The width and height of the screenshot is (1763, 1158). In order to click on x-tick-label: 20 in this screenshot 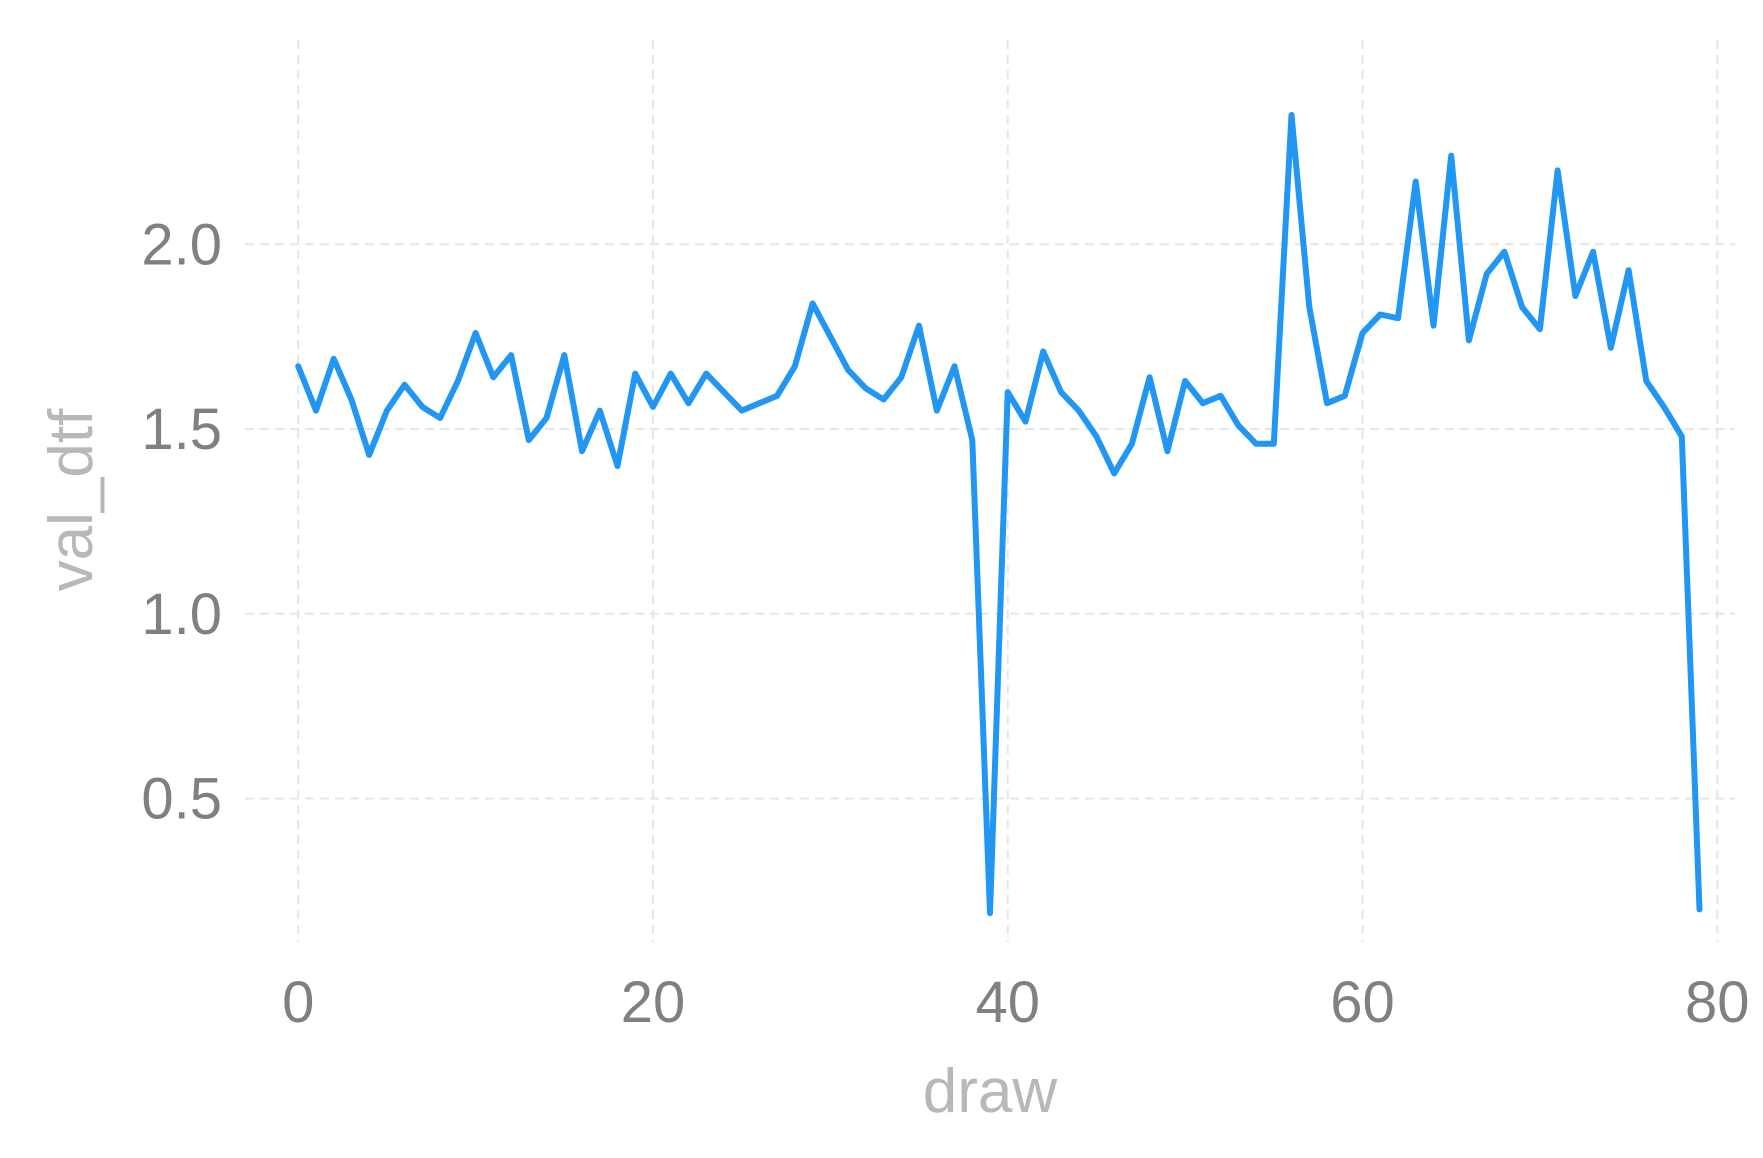, I will do `click(653, 1002)`.